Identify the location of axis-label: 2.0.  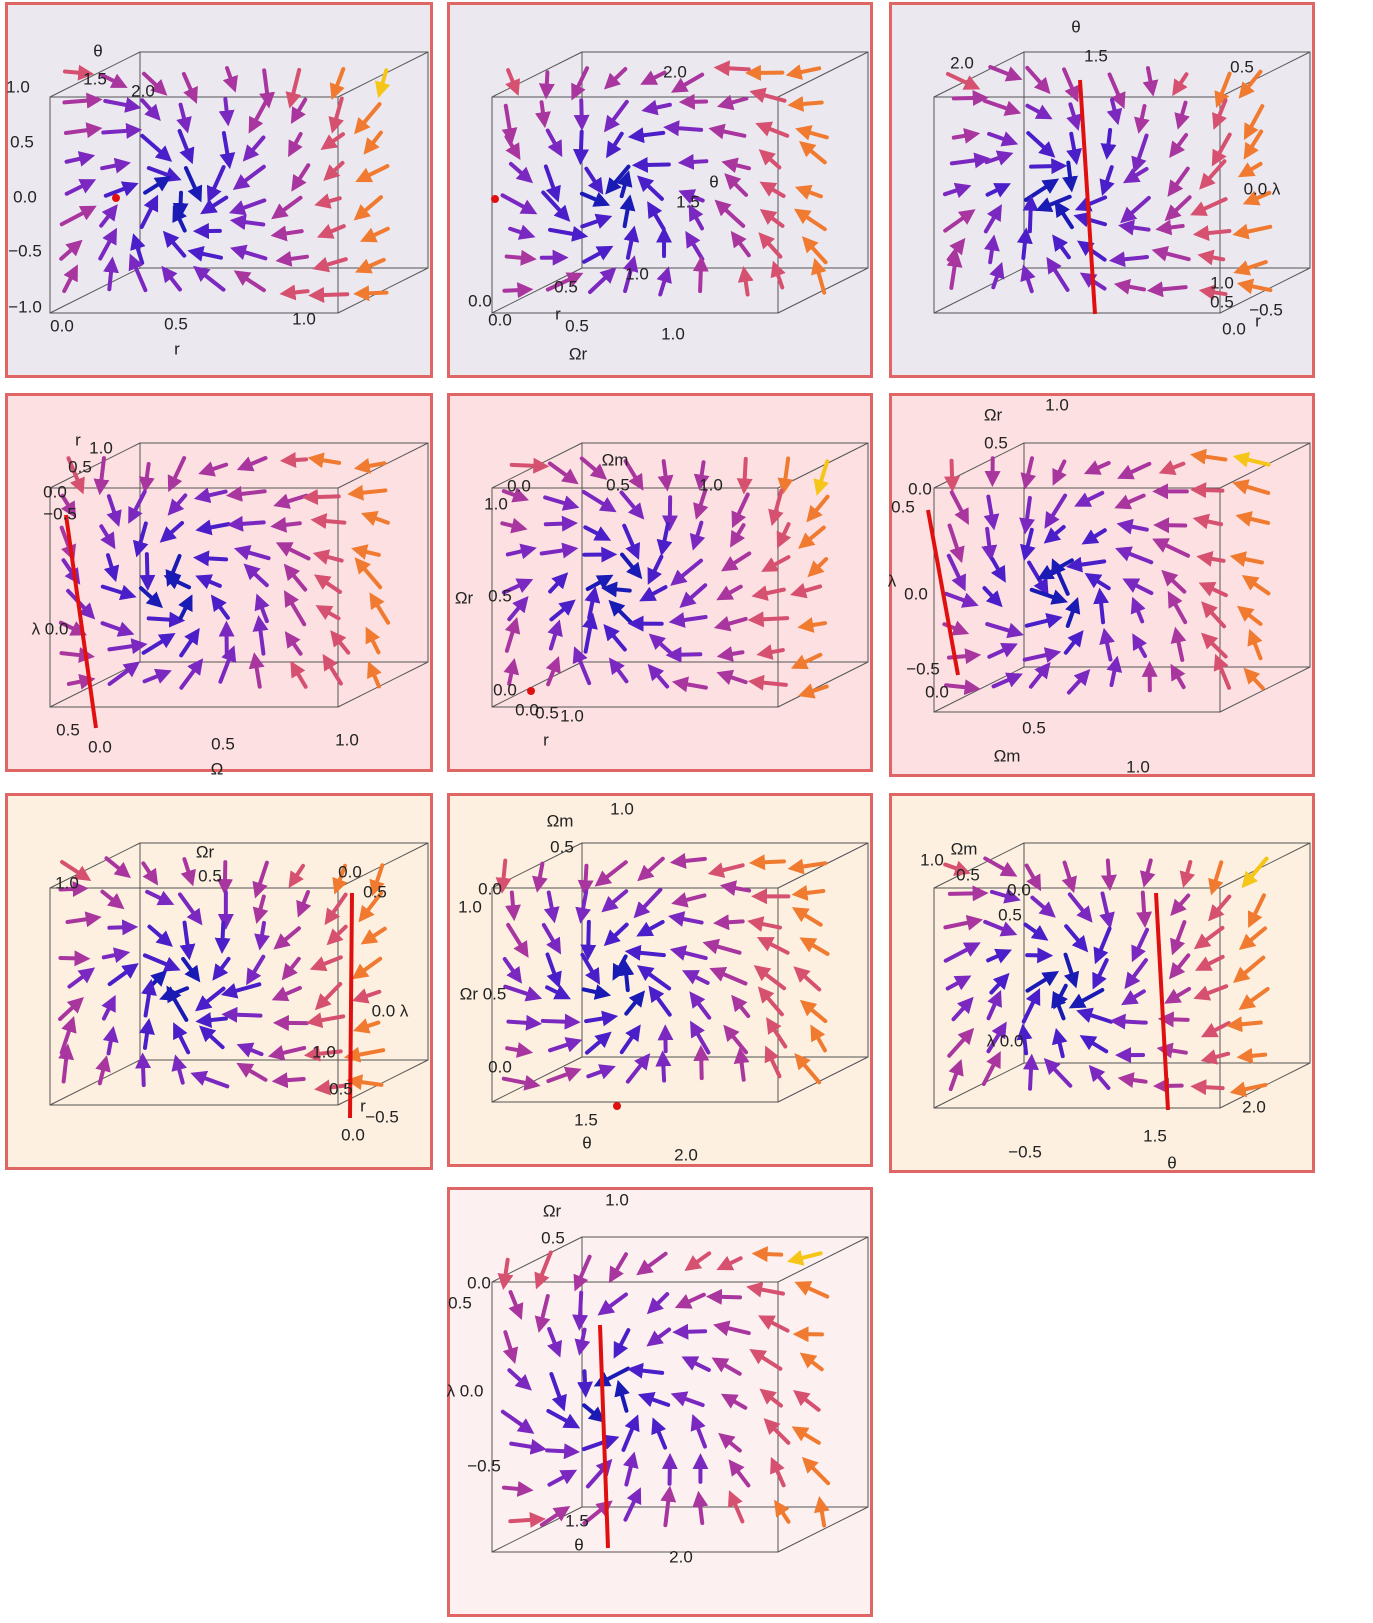
(681, 1556).